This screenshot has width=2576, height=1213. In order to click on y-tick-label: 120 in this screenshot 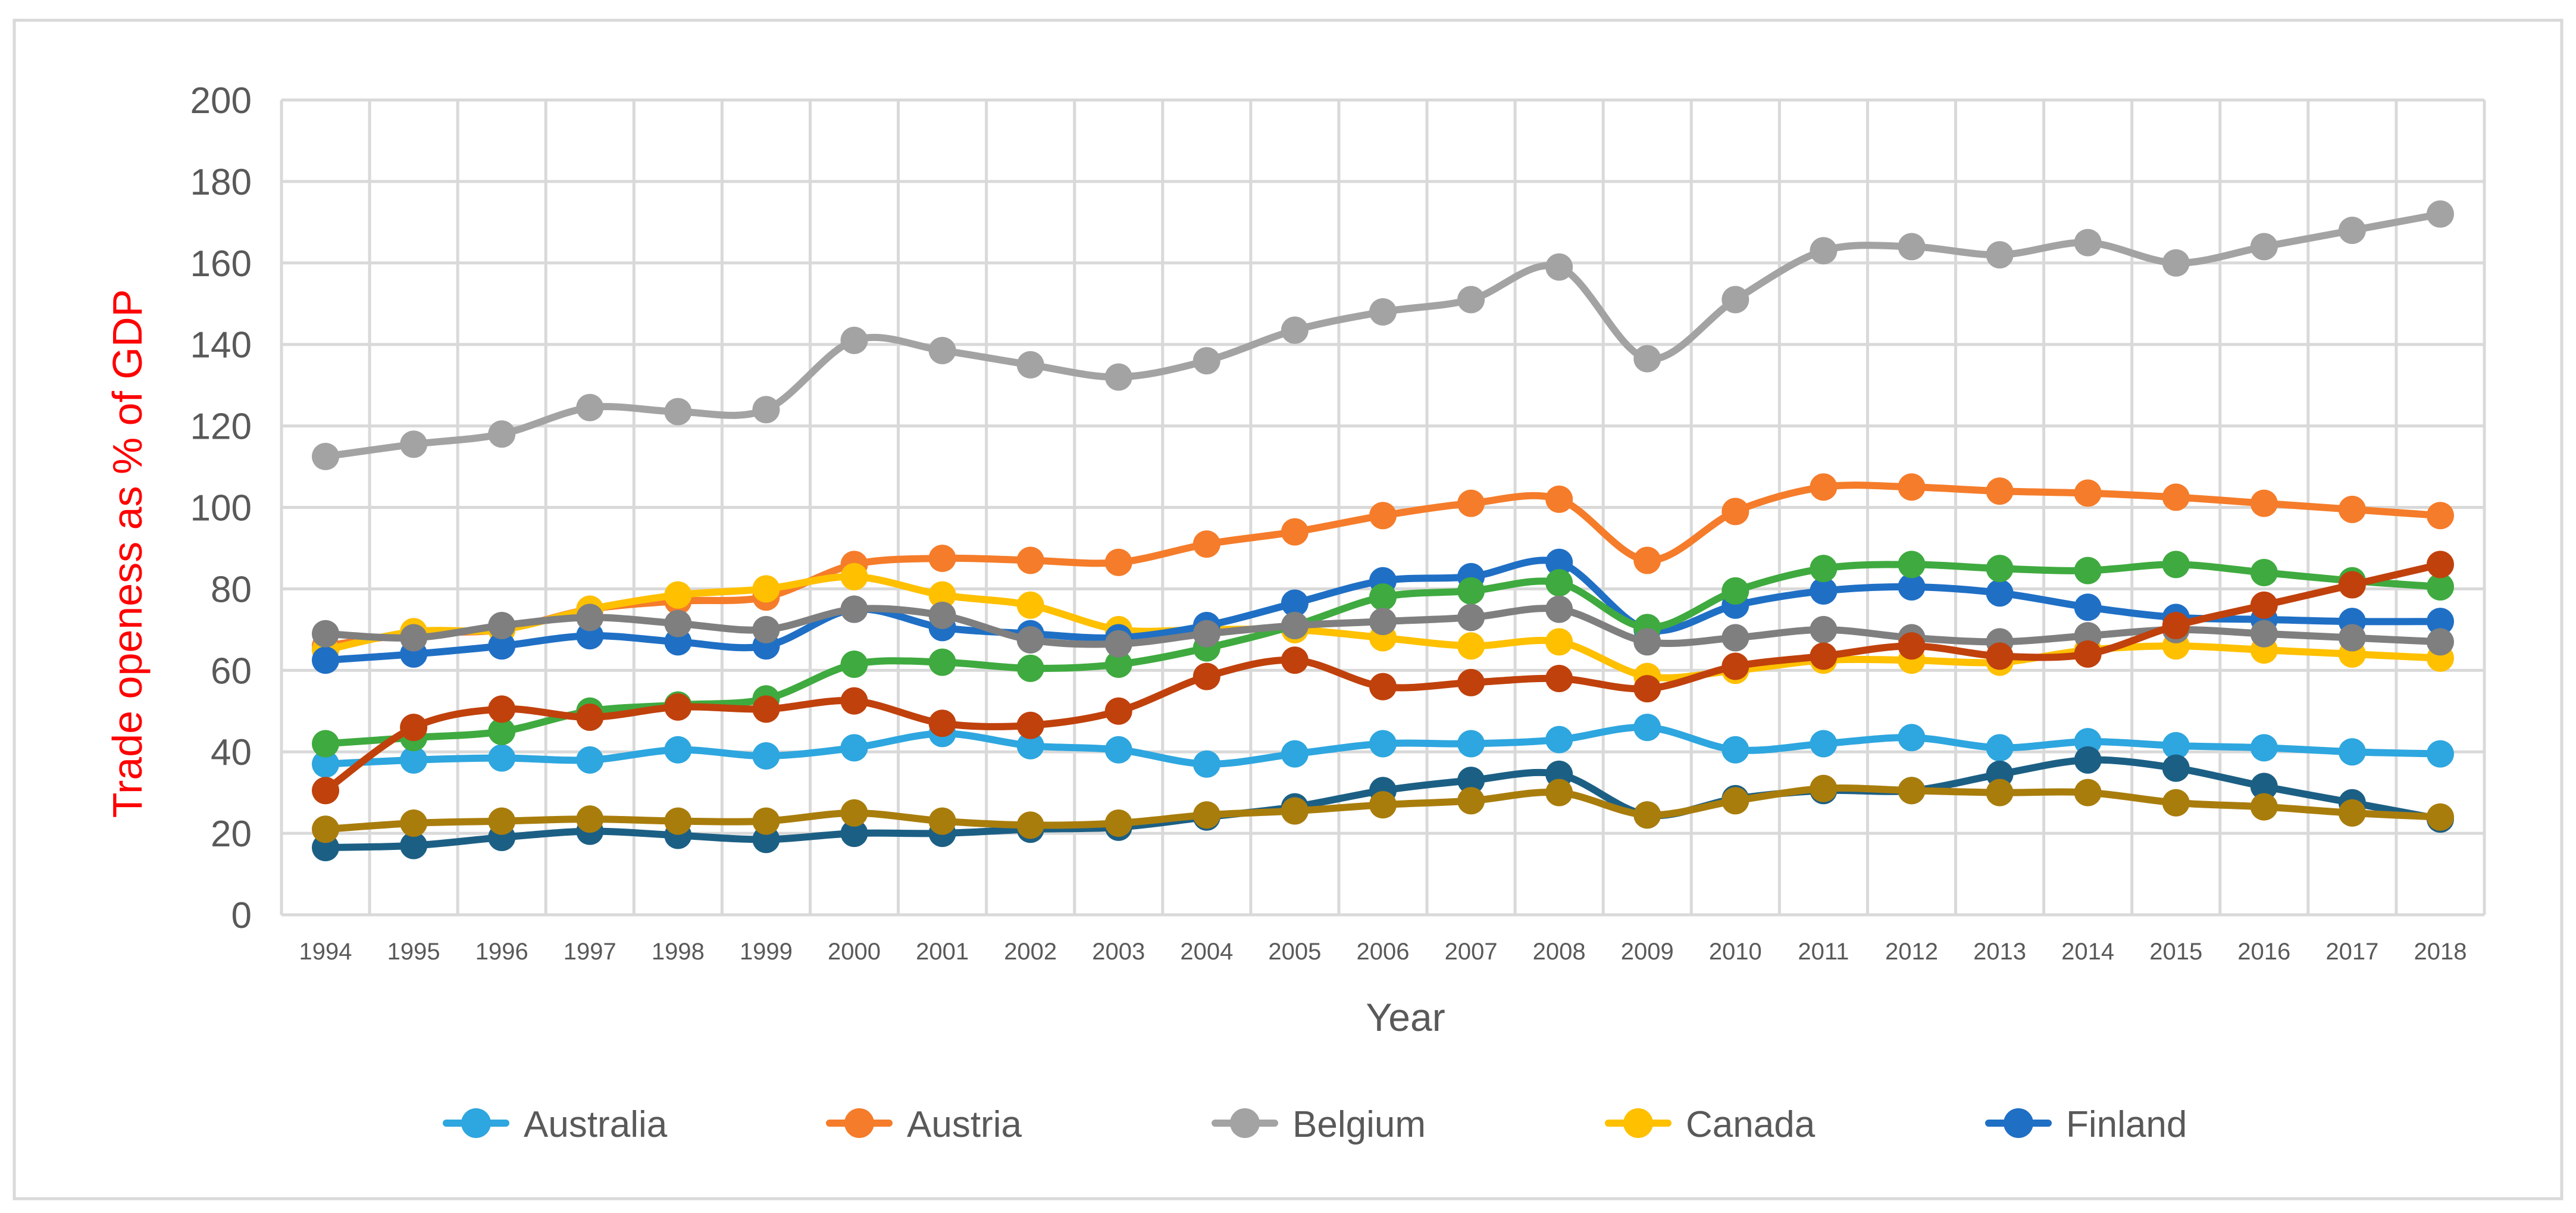, I will do `click(221, 427)`.